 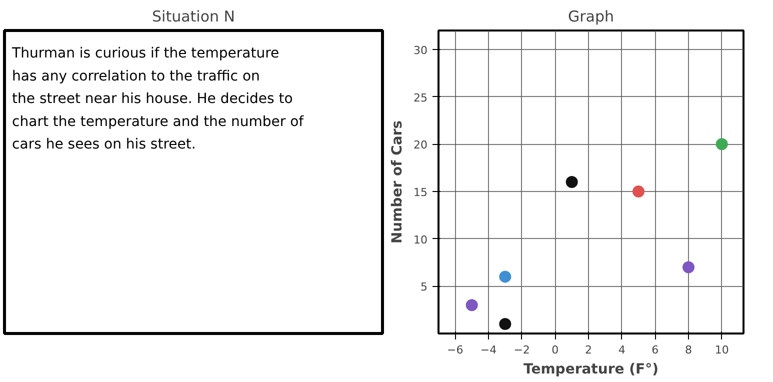 I want to click on x-tick-label: −4, so click(x=488, y=350).